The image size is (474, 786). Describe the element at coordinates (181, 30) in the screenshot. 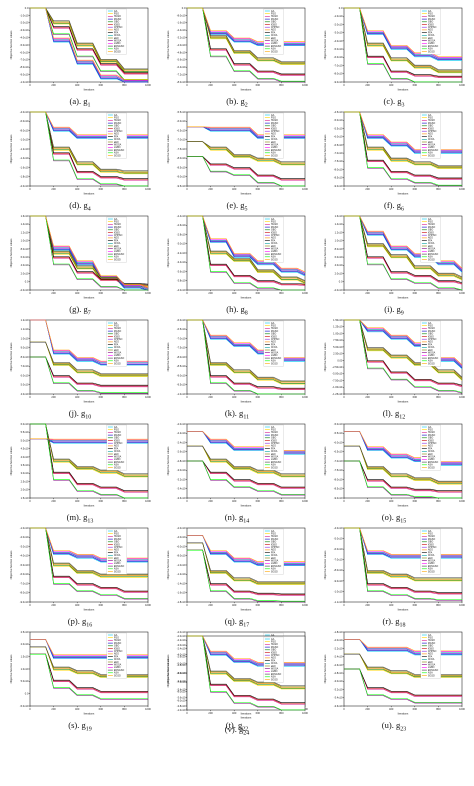

I see `y-tick-label: -2.4x10` at that location.